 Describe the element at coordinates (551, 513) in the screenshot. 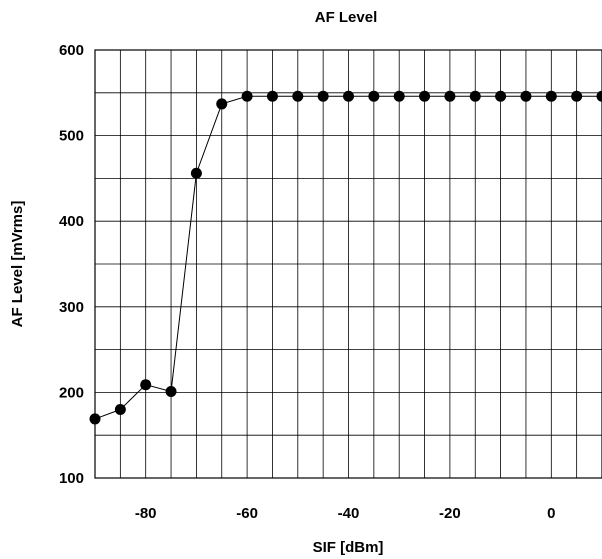

I see `x-tick-label: 0` at that location.